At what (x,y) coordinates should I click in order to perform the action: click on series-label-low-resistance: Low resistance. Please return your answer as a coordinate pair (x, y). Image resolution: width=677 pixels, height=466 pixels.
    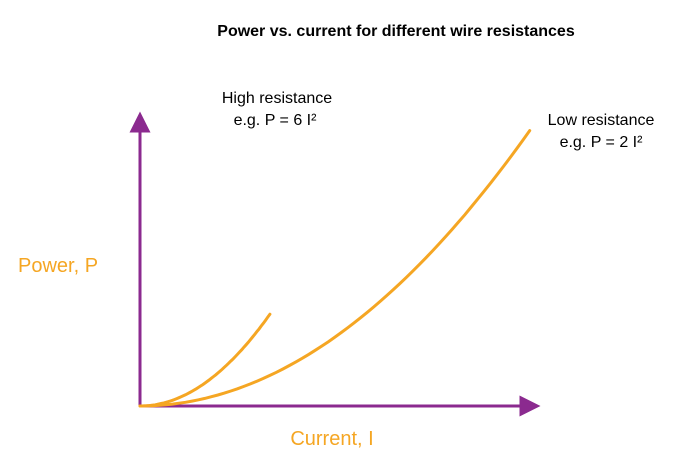
    Looking at the image, I should click on (601, 120).